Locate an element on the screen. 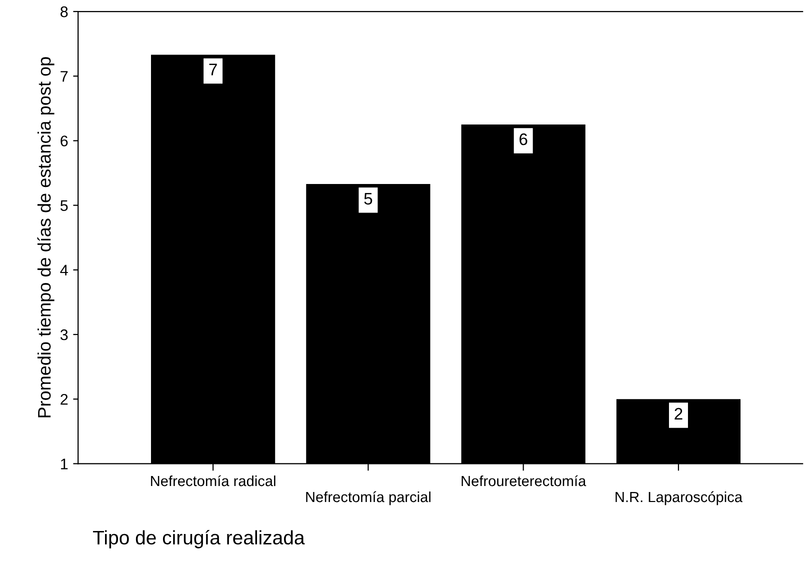 This screenshot has height=576, width=805. data-label: 7 is located at coordinates (213, 70).